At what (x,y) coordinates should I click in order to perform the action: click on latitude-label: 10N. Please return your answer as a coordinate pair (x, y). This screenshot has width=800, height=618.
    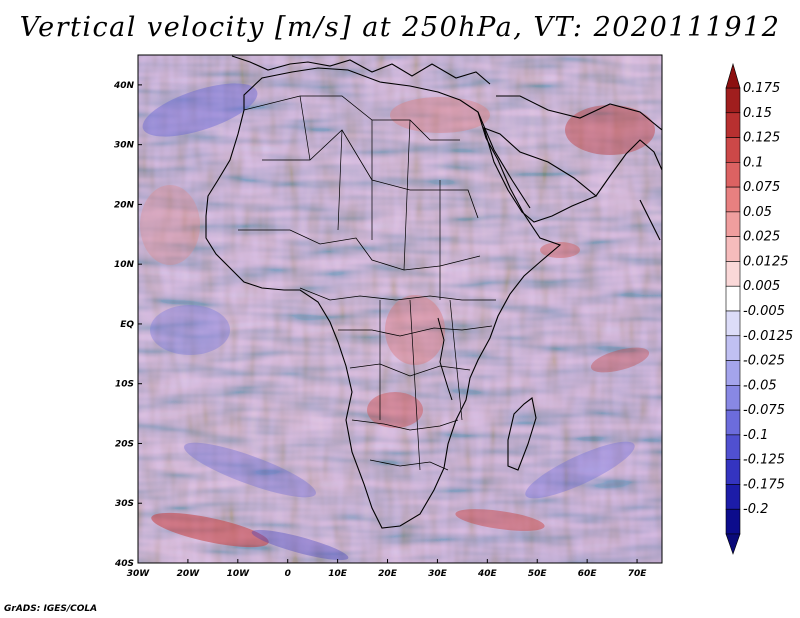
    Looking at the image, I should click on (124, 265).